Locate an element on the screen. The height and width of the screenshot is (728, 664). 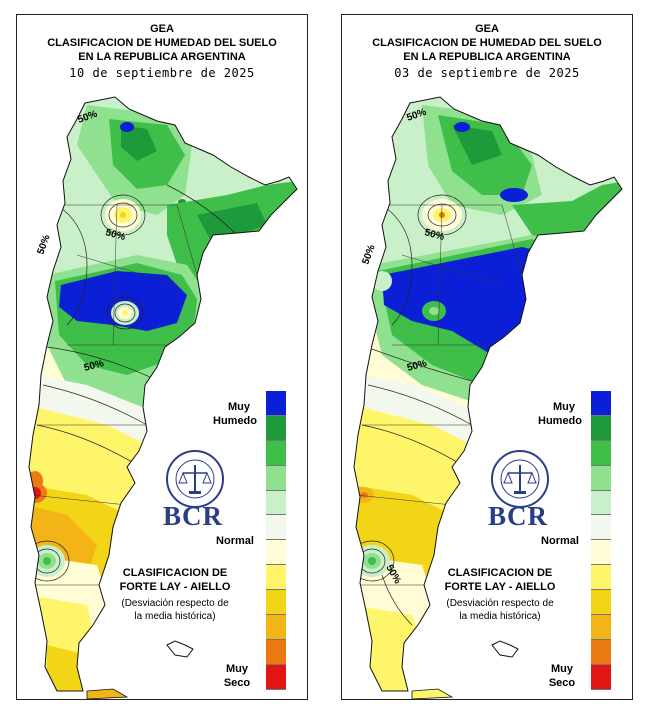
map-date: 03 de septiembre de 2025 is located at coordinates (487, 73).